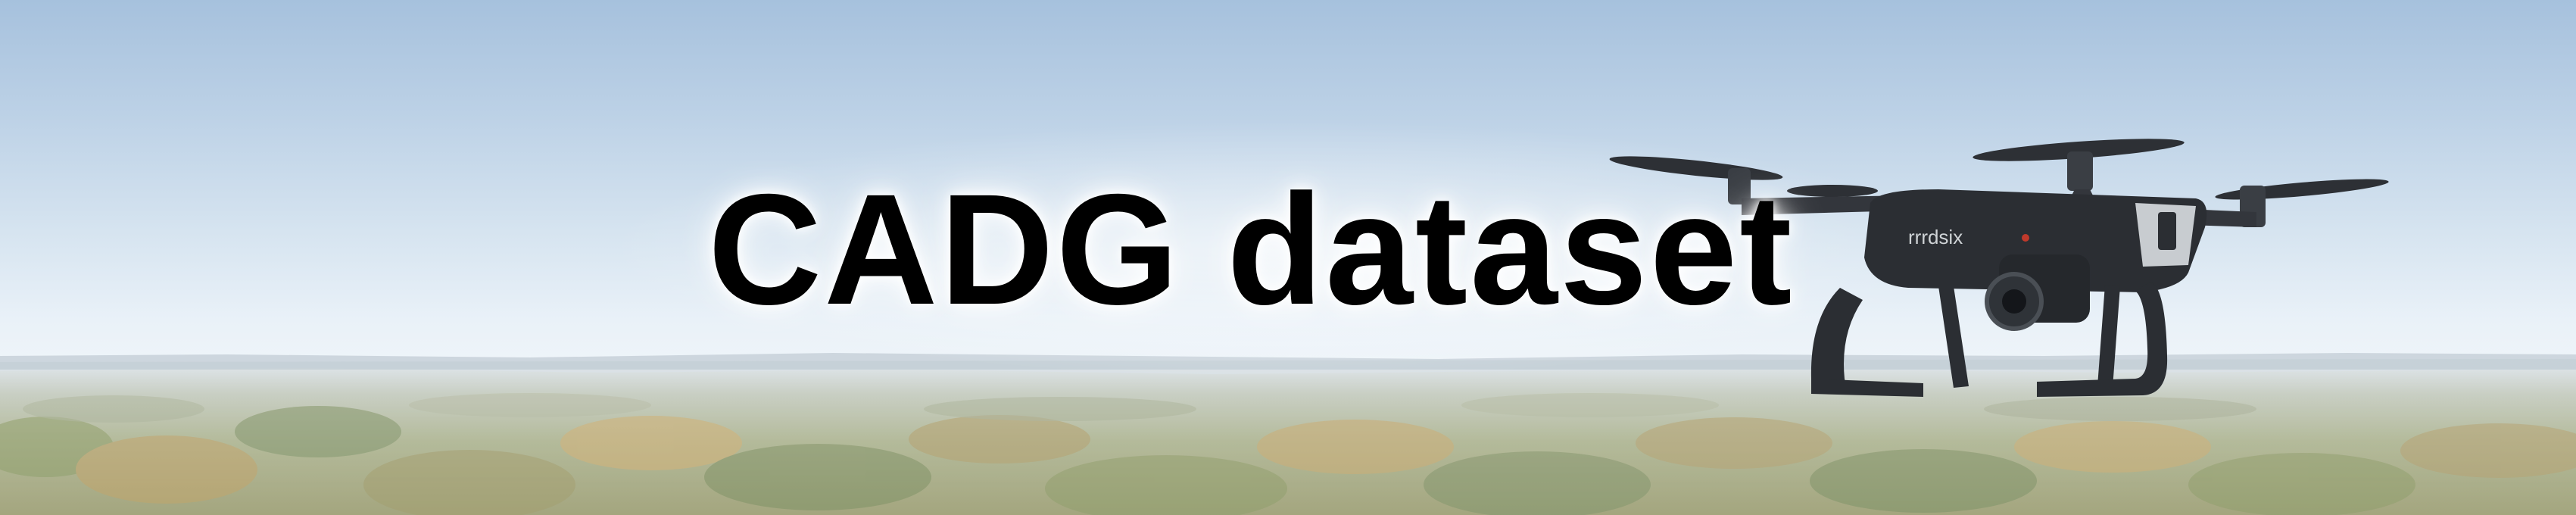  What do you see at coordinates (1935, 237) in the screenshot?
I see `svg-text: rrrdsix` at bounding box center [1935, 237].